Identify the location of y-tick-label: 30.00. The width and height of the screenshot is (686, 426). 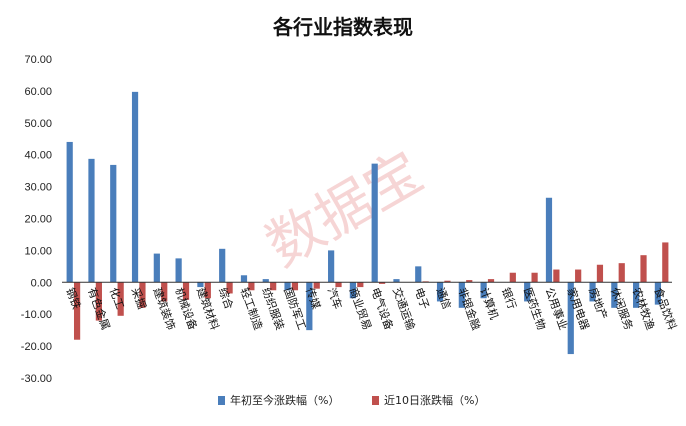
(38, 188).